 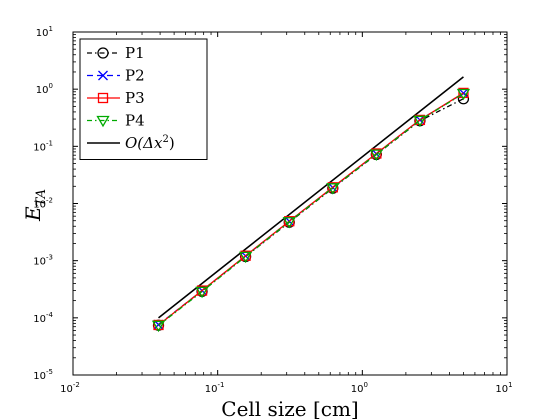 I want to click on y-axis-title: ETA, so click(x=35, y=205).